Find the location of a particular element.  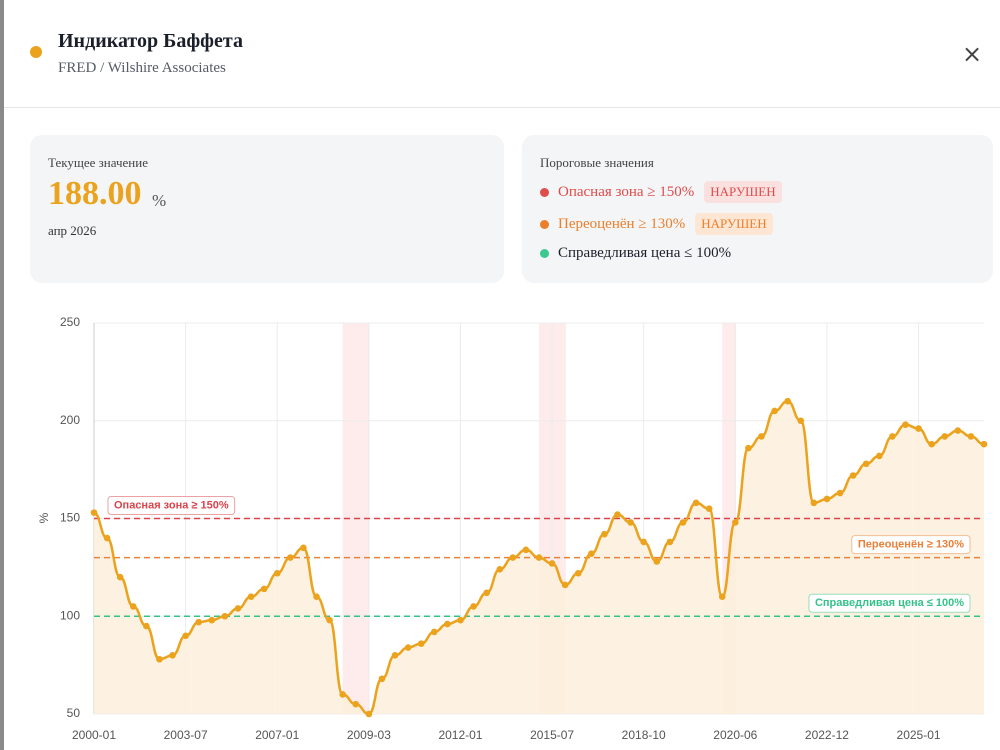

threshold-label: Справедливая цена ≤ 100% is located at coordinates (889, 603).